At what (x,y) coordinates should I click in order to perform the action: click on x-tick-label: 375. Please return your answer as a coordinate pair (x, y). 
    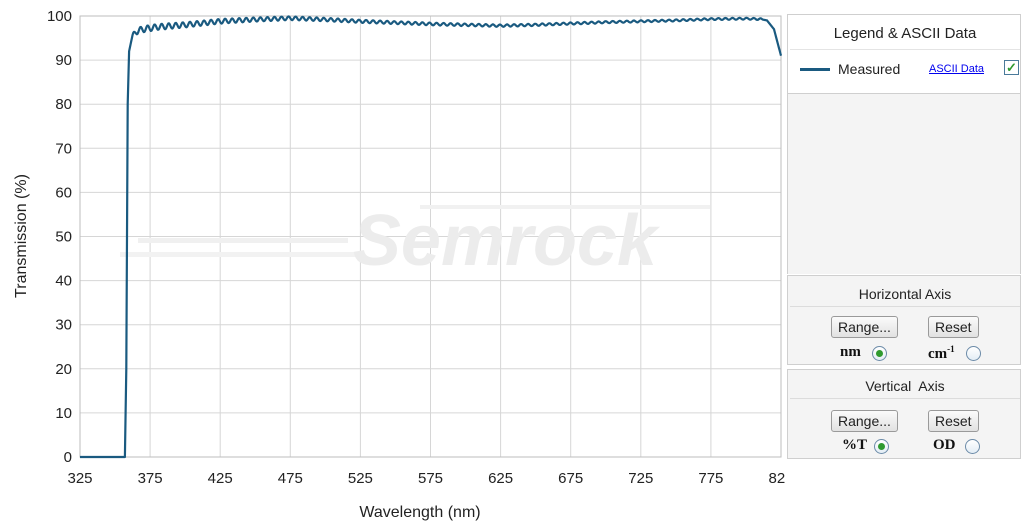
    Looking at the image, I should click on (150, 478).